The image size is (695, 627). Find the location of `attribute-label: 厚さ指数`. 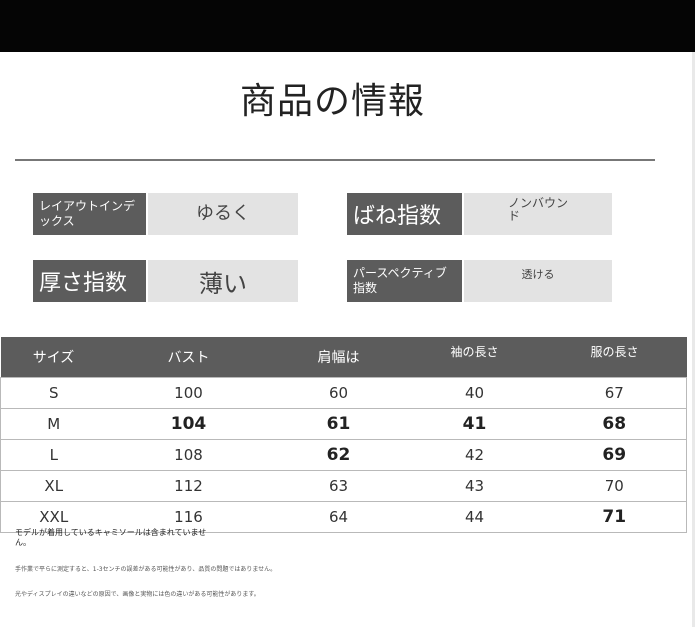

attribute-label: 厚さ指数 is located at coordinates (89, 281).